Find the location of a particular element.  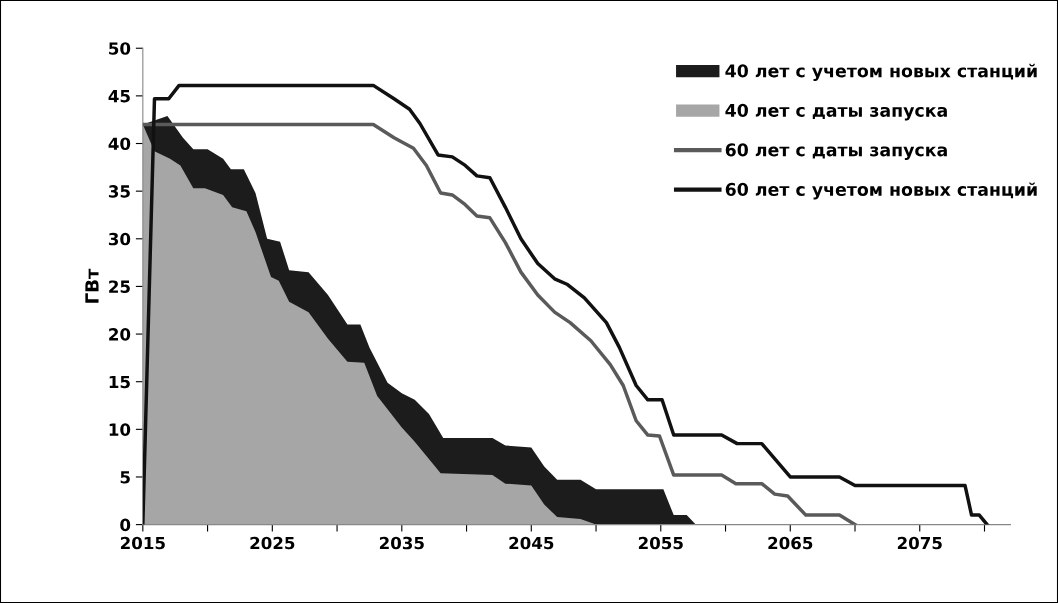

x-tick-label: 2015 is located at coordinates (142, 543).